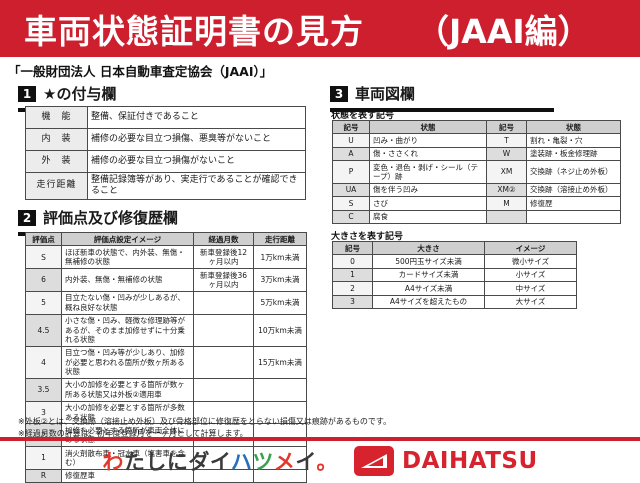  What do you see at coordinates (223, 280) in the screenshot?
I see `months-cell: 新車登録後36ヶ月以内` at bounding box center [223, 280].